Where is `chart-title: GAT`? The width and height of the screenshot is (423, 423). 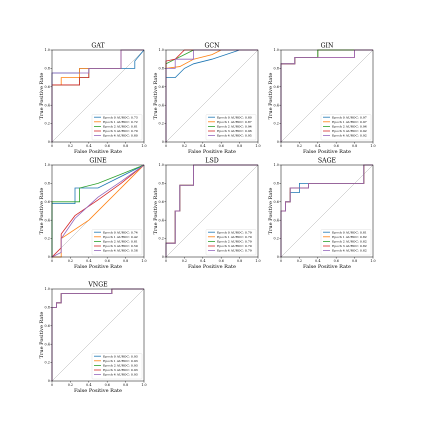
chart-title: GAT is located at coordinates (98, 46).